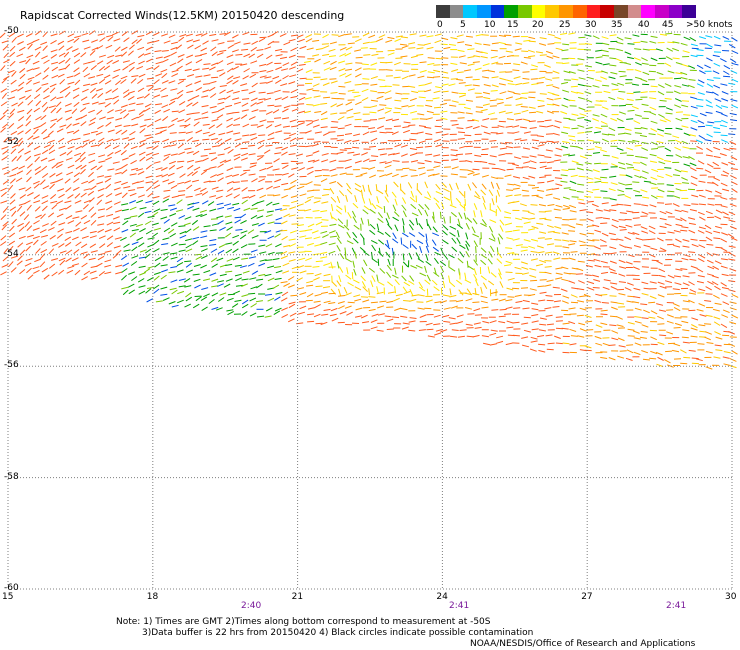 This screenshot has height=650, width=740. I want to click on pass-time-3: 2:41, so click(676, 606).